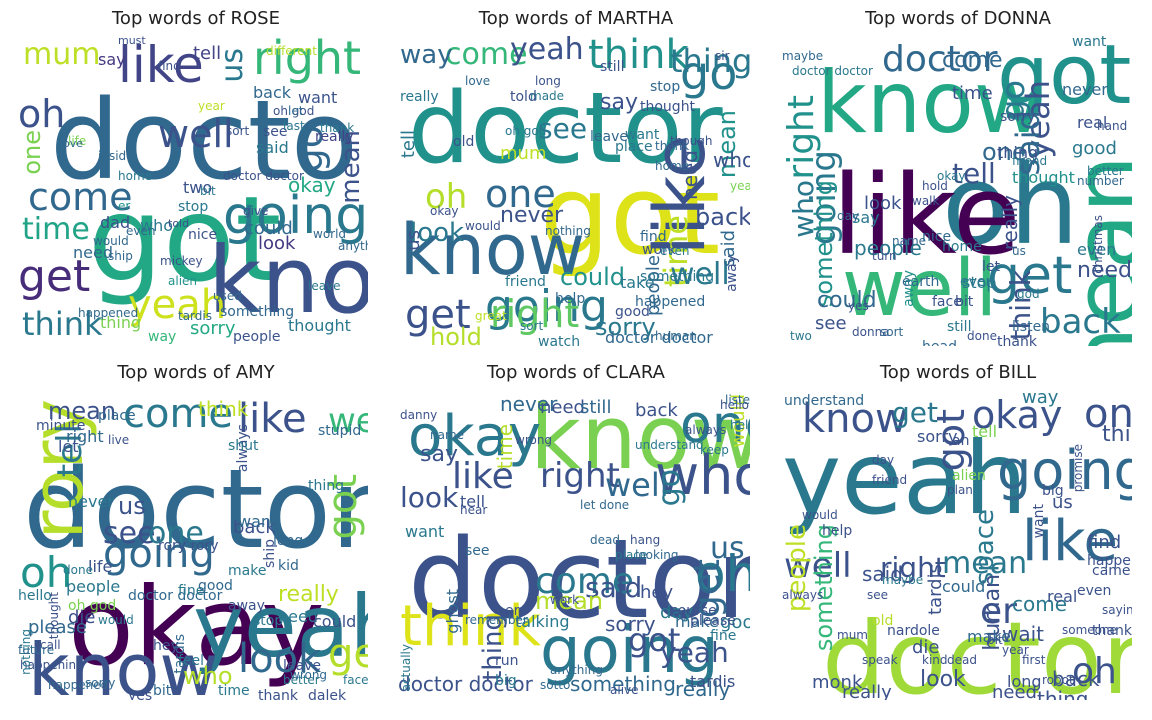 The image size is (1152, 720). What do you see at coordinates (327, 694) in the screenshot?
I see `cloud-word: dalek` at bounding box center [327, 694].